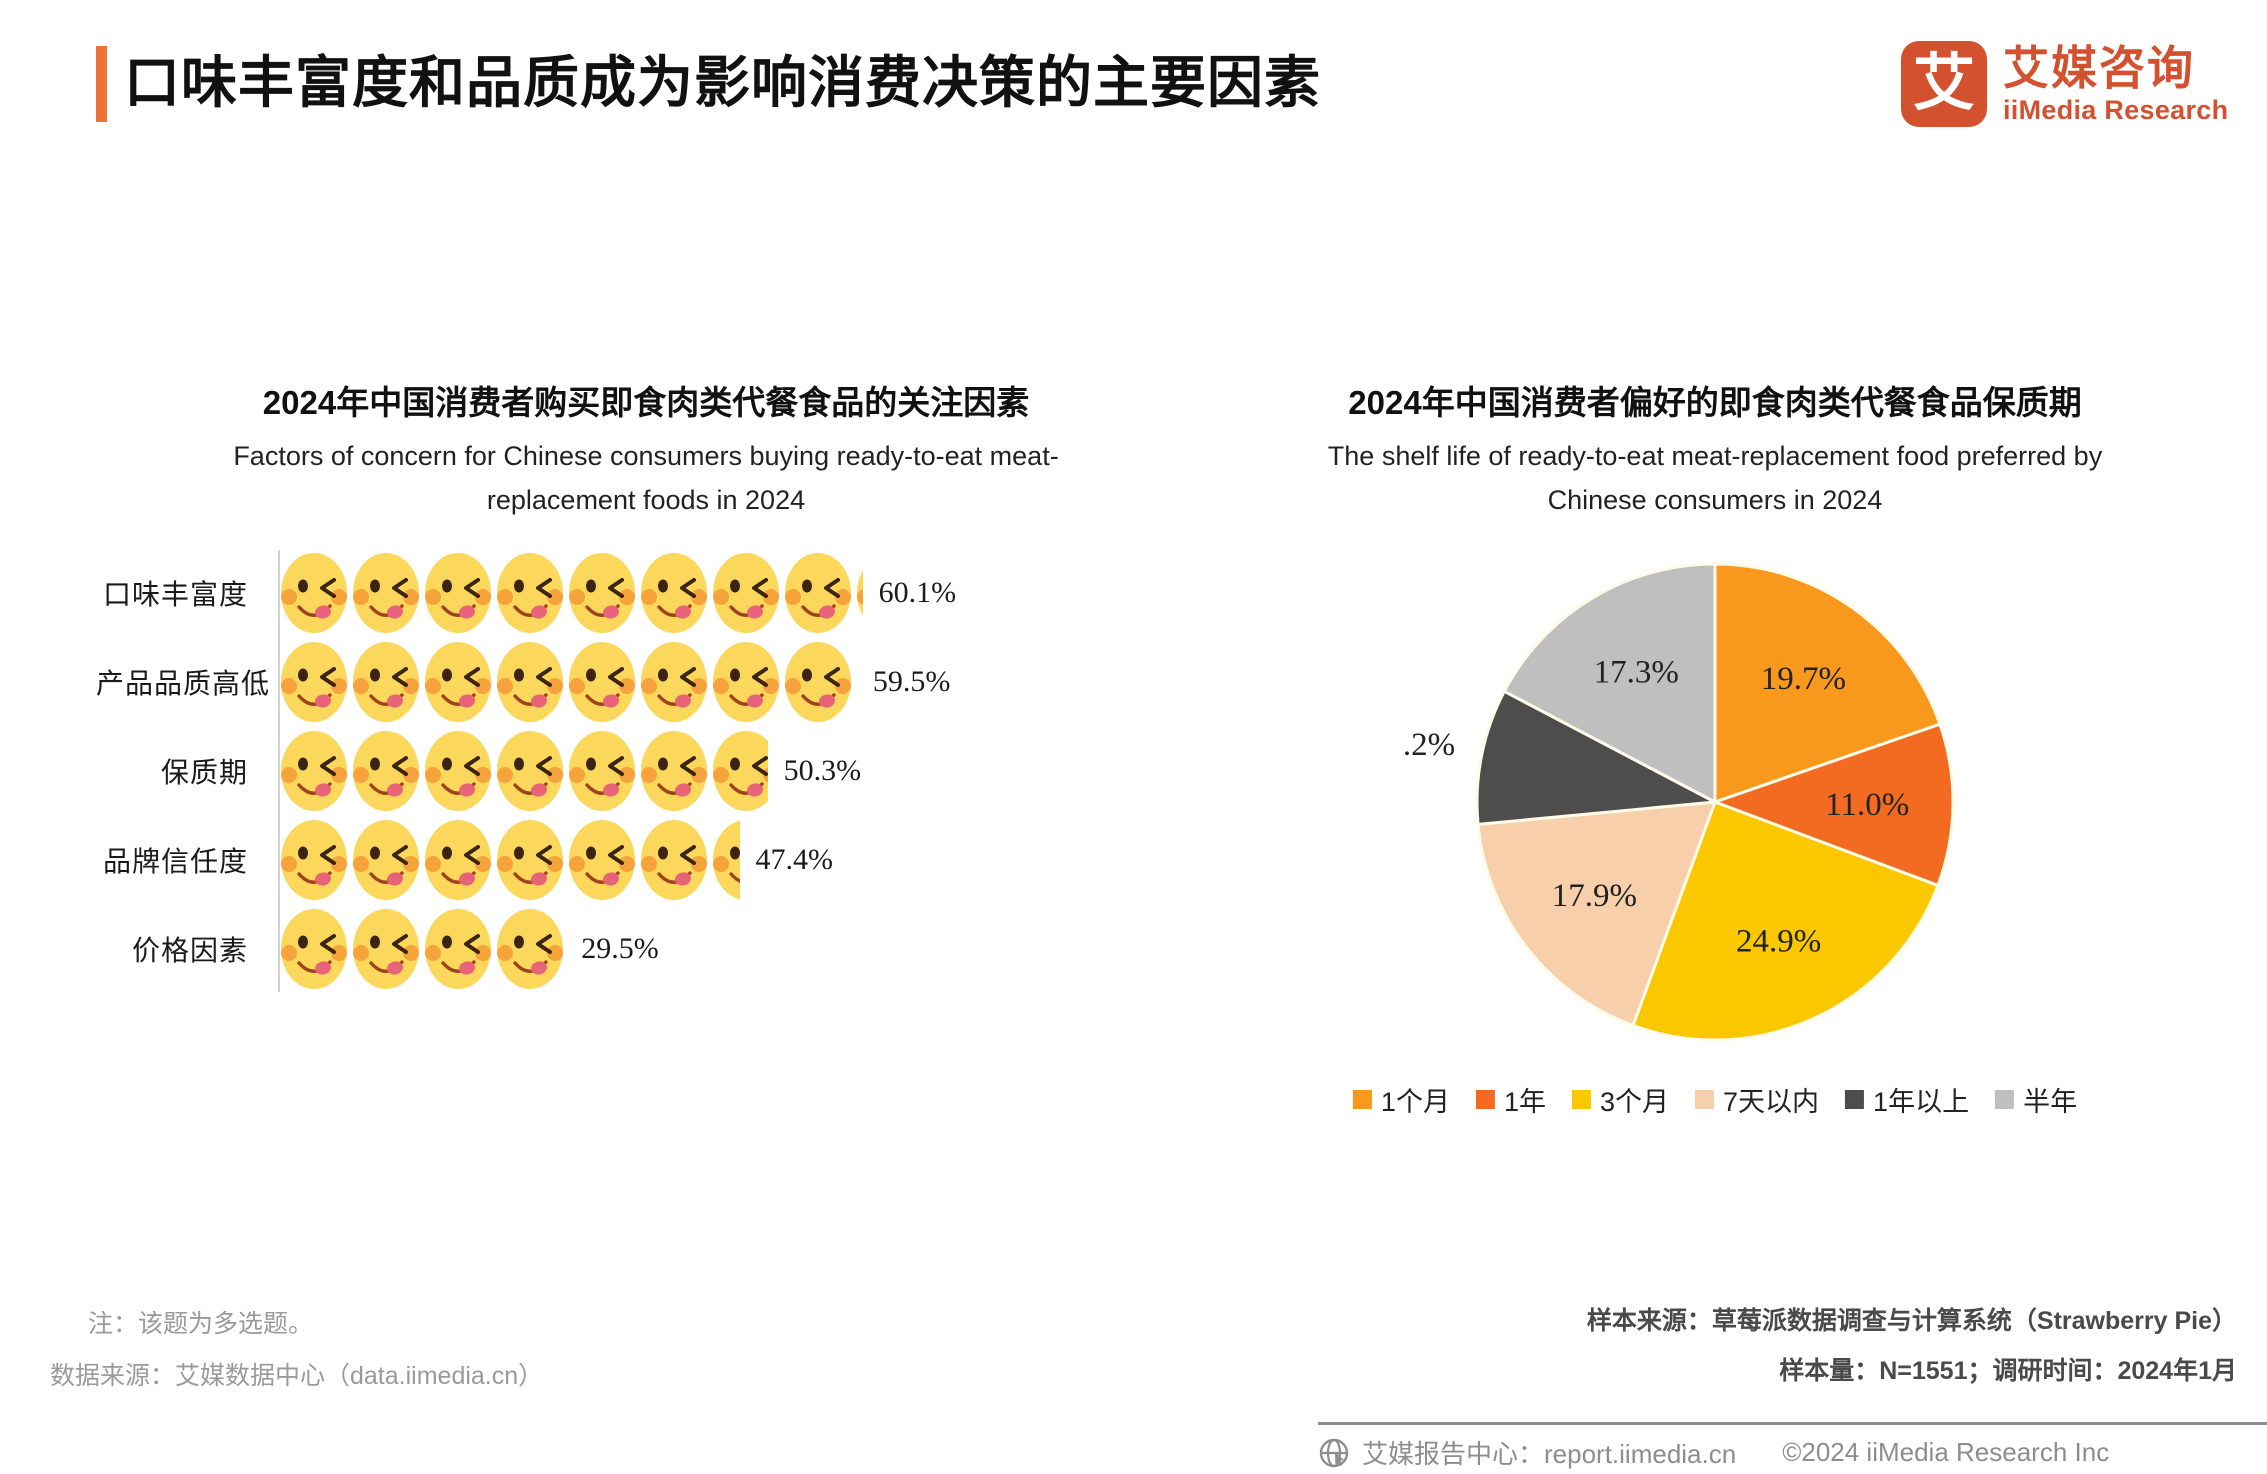 This screenshot has height=1474, width=2267. Describe the element at coordinates (822, 770) in the screenshot. I see `pictograph-row-value: 50.3%` at that location.